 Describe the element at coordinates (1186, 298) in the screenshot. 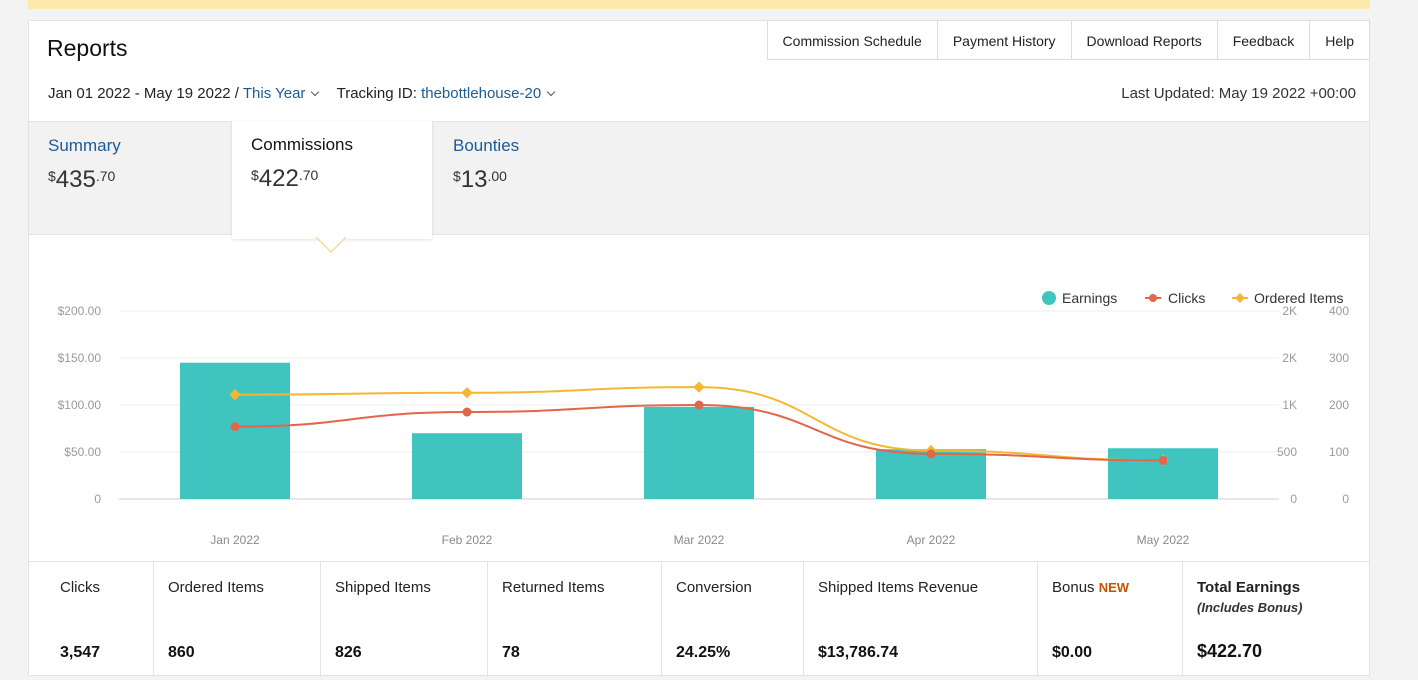

I see `legend-clicks-label: Clicks` at that location.